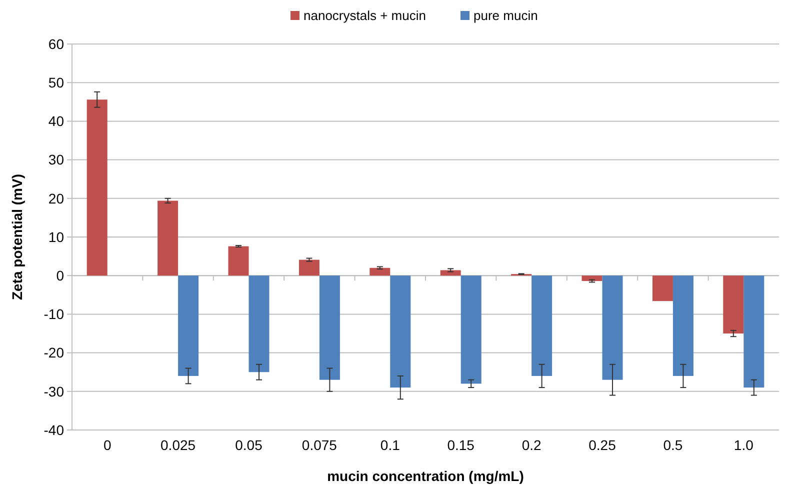 The width and height of the screenshot is (787, 489). I want to click on y-tick-label: -30, so click(54, 391).